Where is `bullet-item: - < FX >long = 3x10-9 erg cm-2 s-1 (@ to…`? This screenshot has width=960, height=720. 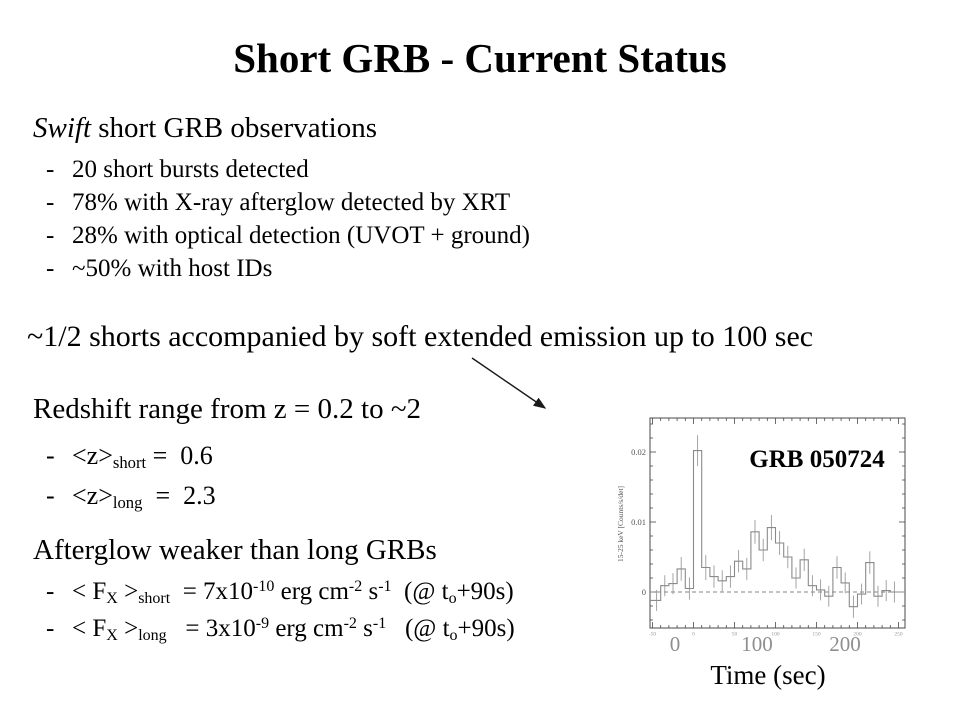 bullet-item: - < FX >long = 3x10-9 erg cm-2 s-1 (@ to… is located at coordinates (280, 630).